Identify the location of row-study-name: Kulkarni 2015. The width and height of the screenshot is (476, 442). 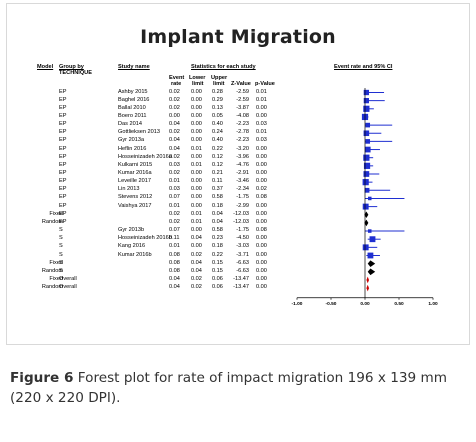
(135, 164).